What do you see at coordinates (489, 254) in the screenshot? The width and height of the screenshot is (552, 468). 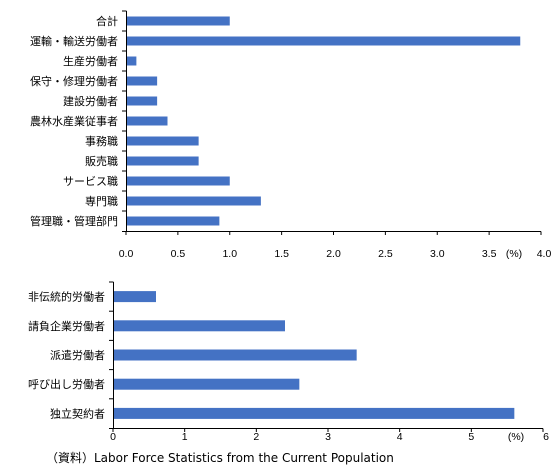 I see `chart1-x-tick-label: 3.5` at bounding box center [489, 254].